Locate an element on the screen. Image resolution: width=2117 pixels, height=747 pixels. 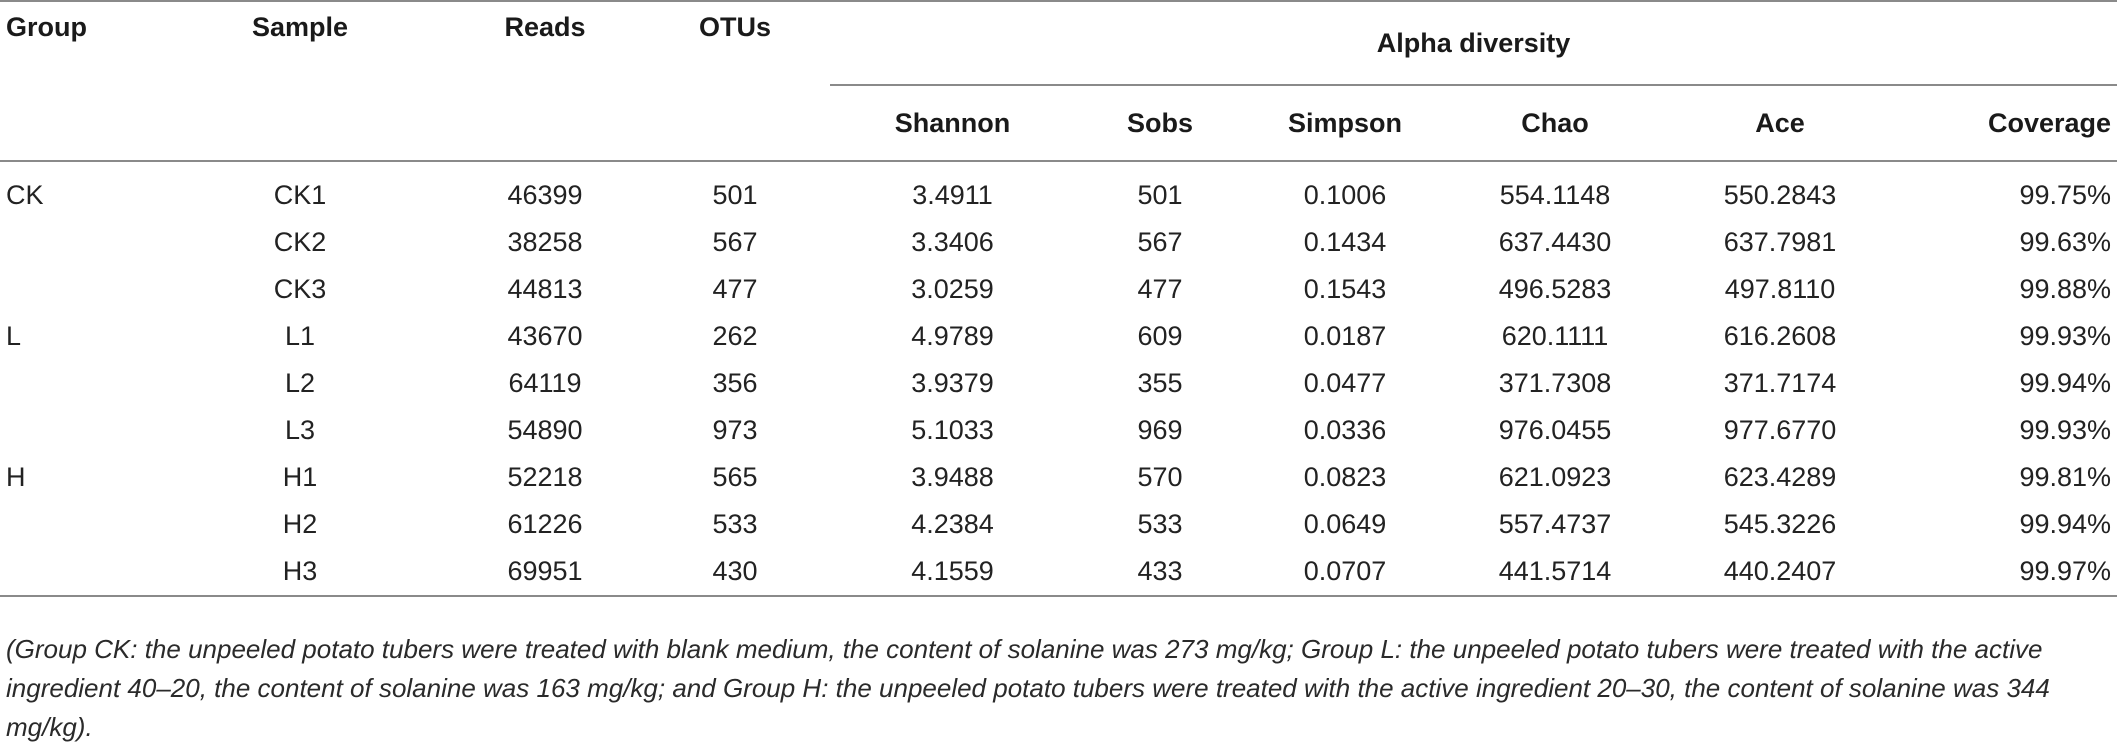
header-shannon: Shannon is located at coordinates (952, 122).